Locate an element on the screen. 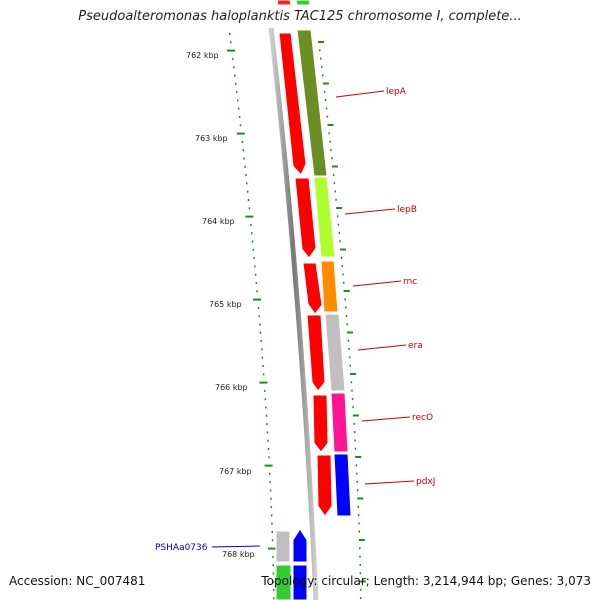 This screenshot has height=600, width=600. gene-bar-lepA is located at coordinates (312, 103).